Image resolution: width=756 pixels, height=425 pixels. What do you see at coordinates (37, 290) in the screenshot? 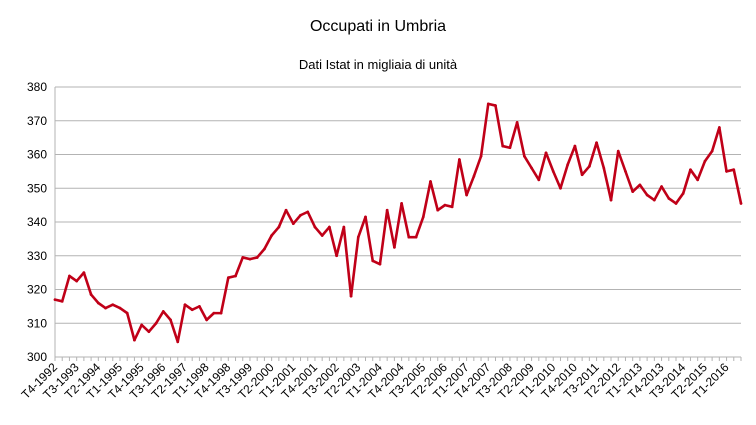
I see `y-tick-label: 320` at bounding box center [37, 290].